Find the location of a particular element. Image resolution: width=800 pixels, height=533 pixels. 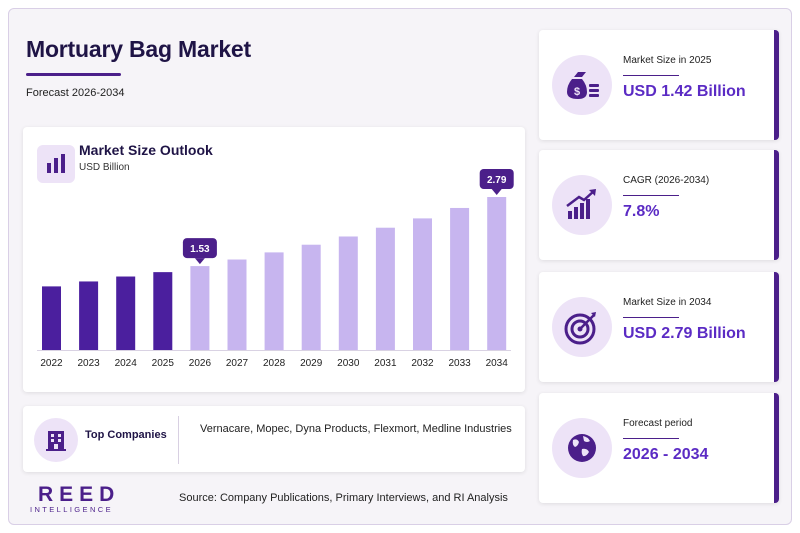

building-icon is located at coordinates (56, 440).